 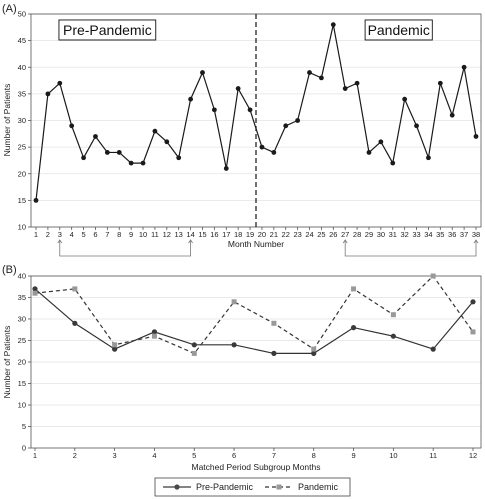 What do you see at coordinates (22, 173) in the screenshot?
I see `y-tick-label: 20` at bounding box center [22, 173].